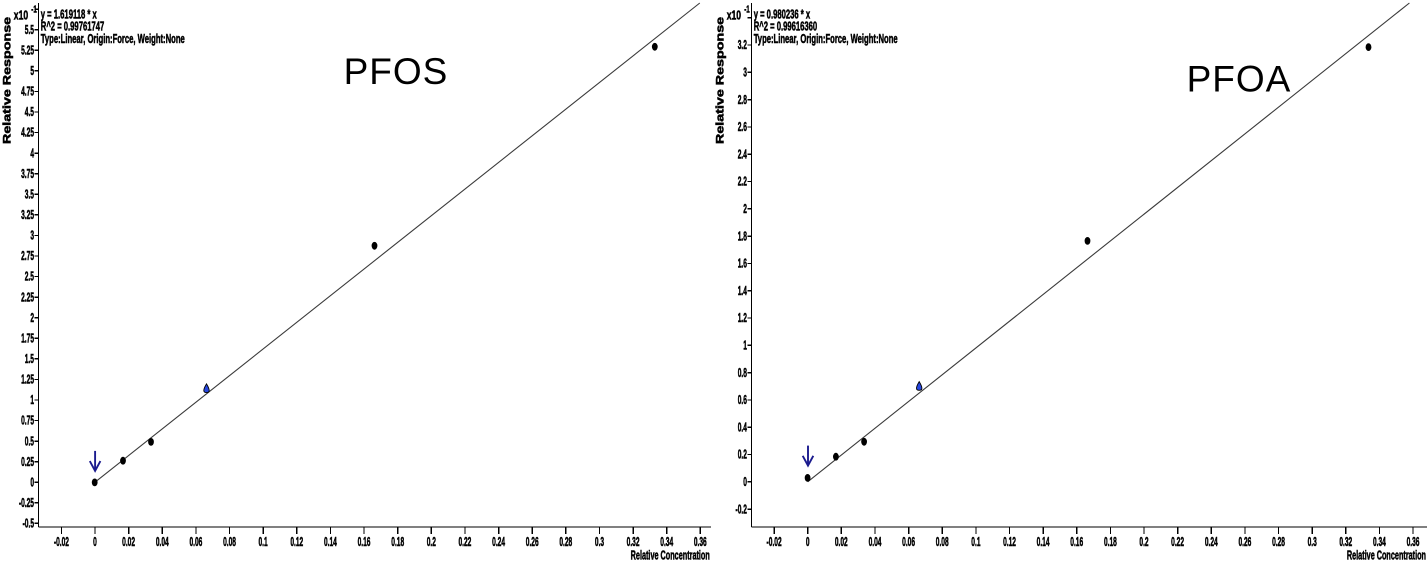  What do you see at coordinates (26, 504) in the screenshot?
I see `svg-text: -0.25` at bounding box center [26, 504].